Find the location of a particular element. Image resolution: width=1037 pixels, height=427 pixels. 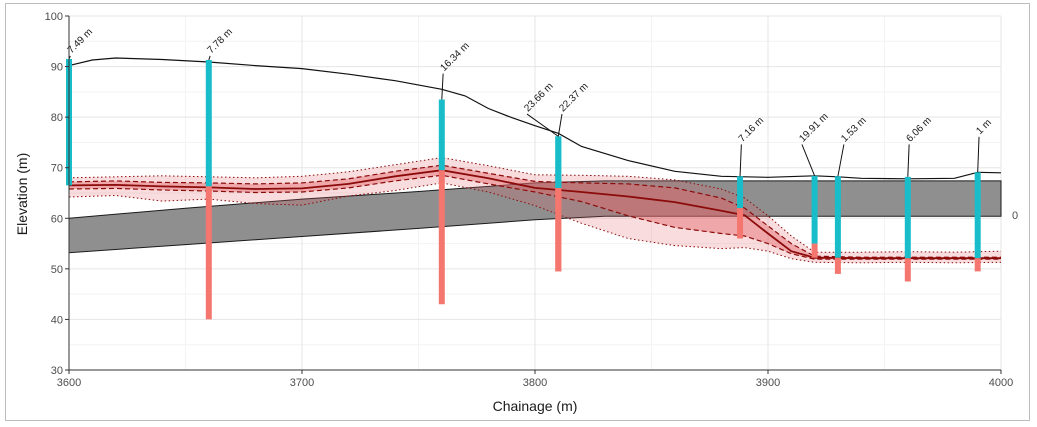

y-axis-title: Elevation (m) is located at coordinates (22, 194).